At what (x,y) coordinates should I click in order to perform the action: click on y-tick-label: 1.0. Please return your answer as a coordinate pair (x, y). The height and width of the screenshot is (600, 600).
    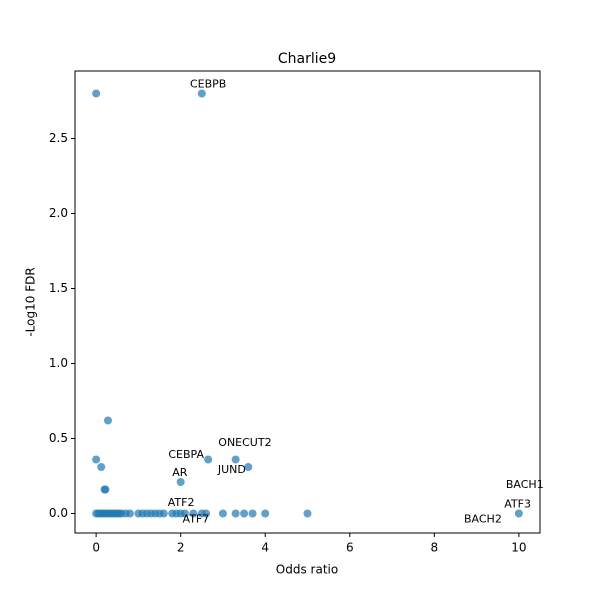
    Looking at the image, I should click on (58, 363).